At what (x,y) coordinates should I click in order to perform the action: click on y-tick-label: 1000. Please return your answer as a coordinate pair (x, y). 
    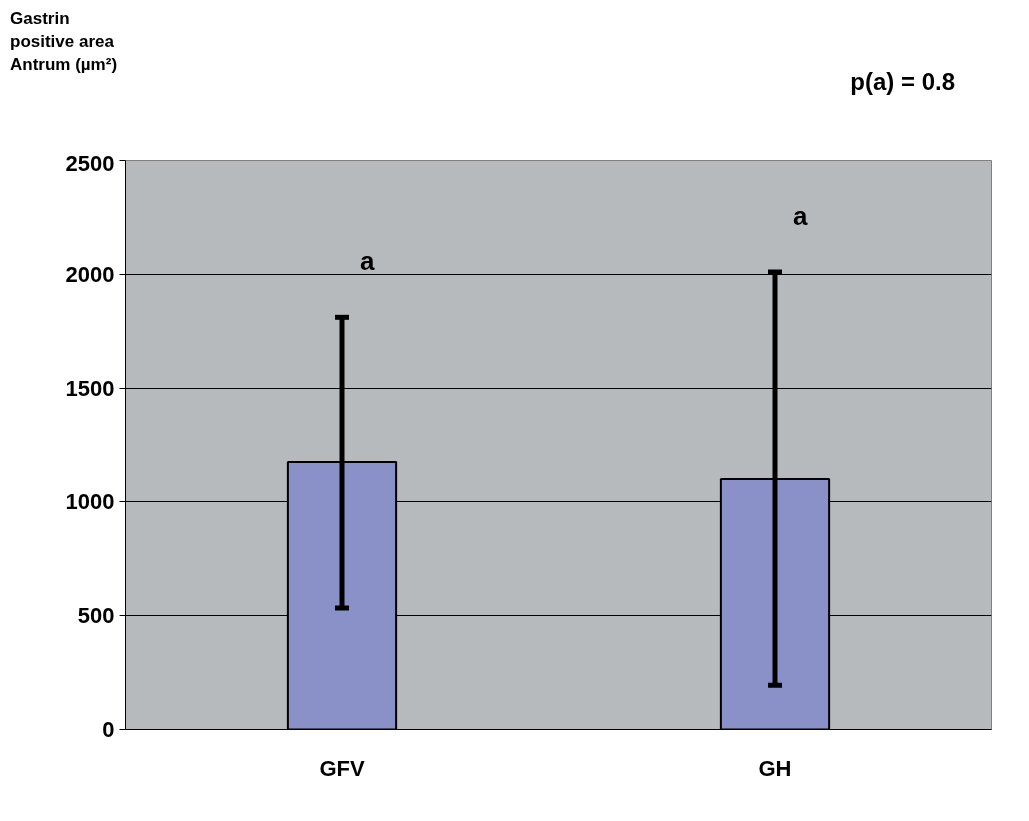
    Looking at the image, I should click on (90, 502).